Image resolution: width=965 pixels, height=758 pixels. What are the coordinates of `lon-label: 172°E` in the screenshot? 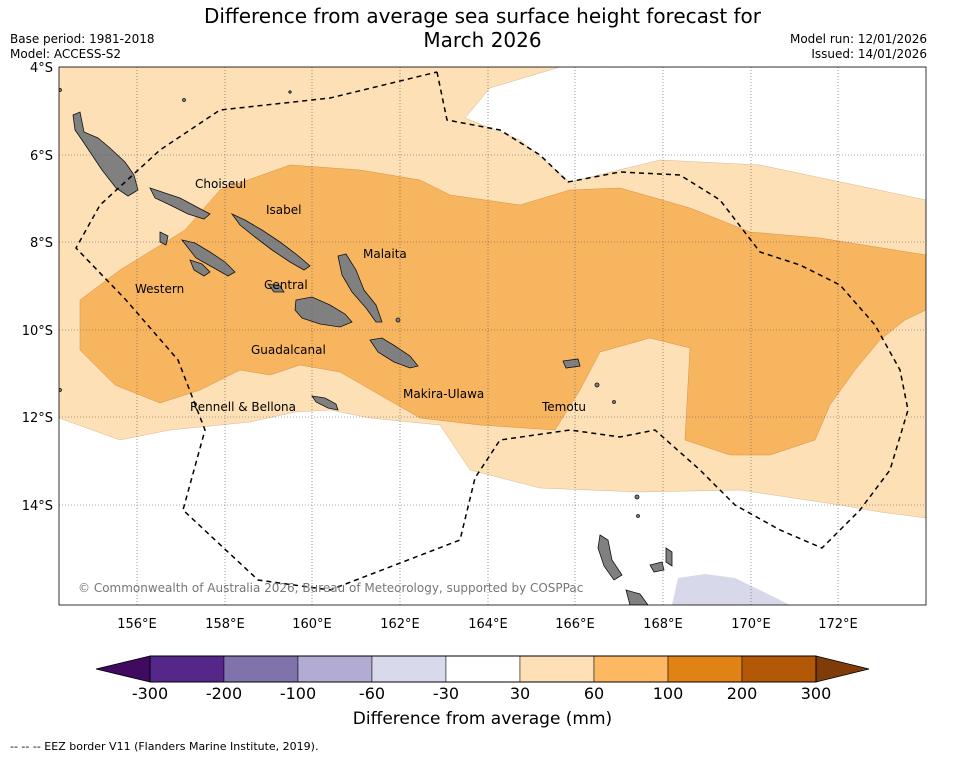 It's located at (838, 624).